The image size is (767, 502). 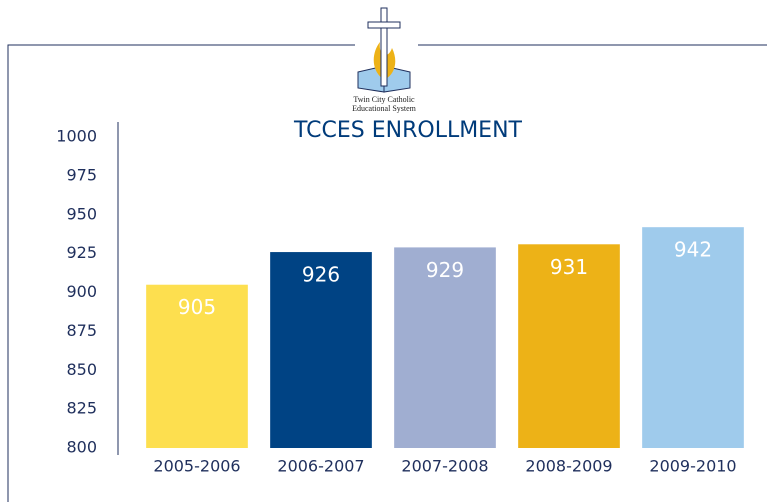 I want to click on y-tick-label: 925, so click(x=81, y=252).